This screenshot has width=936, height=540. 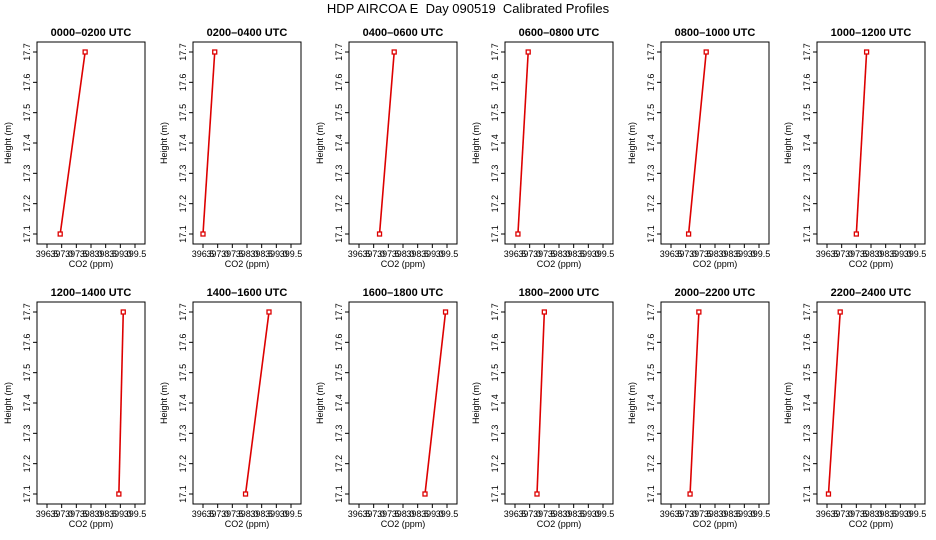 I want to click on panel-title: 0800–1000 UTC, so click(x=715, y=33).